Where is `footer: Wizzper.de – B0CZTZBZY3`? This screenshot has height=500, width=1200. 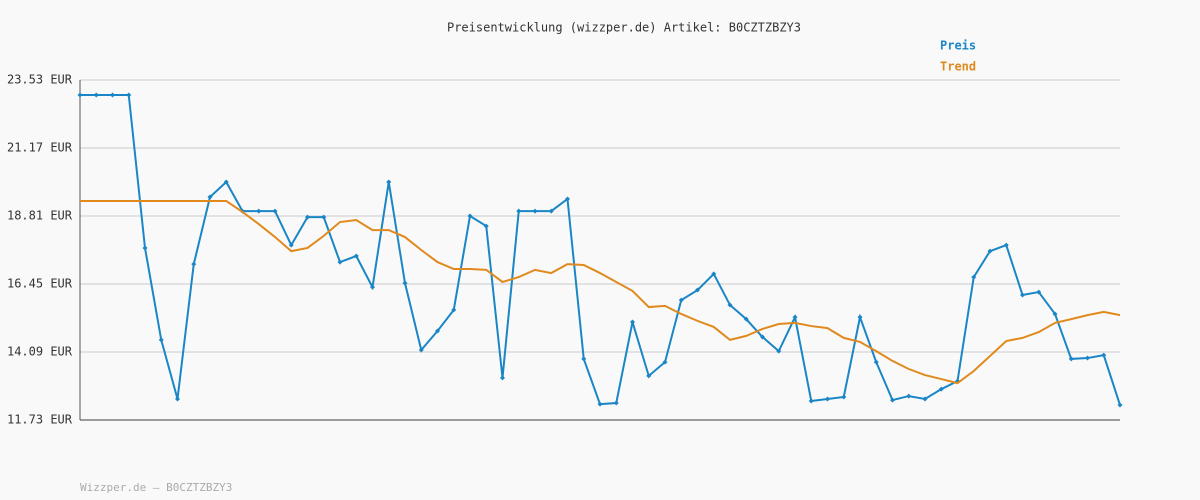 footer: Wizzper.de – B0CZTZBZY3 is located at coordinates (156, 487).